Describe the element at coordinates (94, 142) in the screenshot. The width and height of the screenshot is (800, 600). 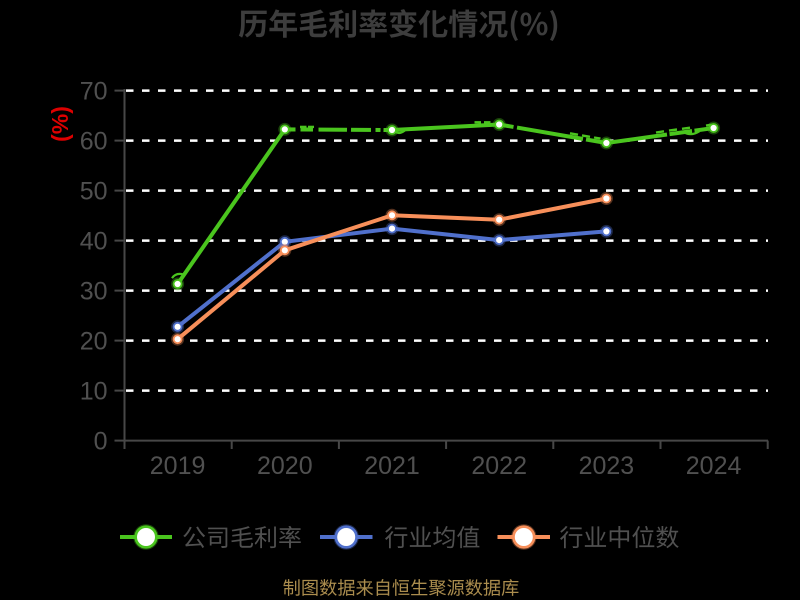
I see `svg-text: 60` at that location.